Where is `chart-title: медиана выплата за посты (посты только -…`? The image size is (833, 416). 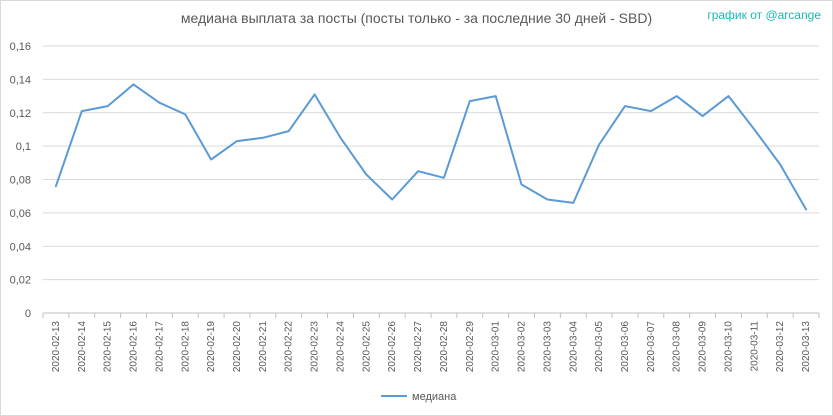
chart-title: медиана выплата за посты (посты только -… is located at coordinates (416, 18).